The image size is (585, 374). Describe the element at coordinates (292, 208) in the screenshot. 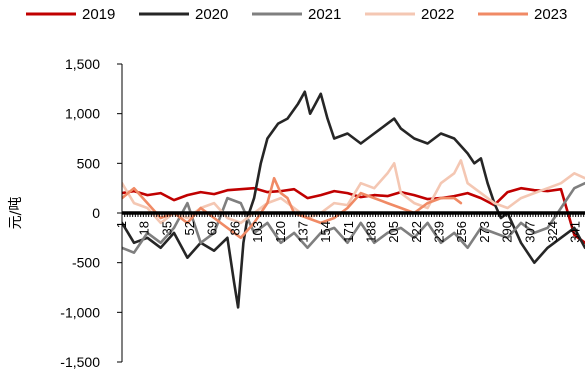

I see `series-line-2023` at that location.